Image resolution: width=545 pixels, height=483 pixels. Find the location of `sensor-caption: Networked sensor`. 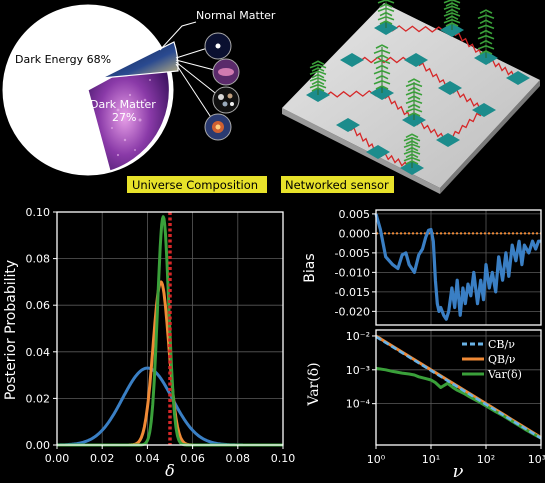

sensor-caption: Networked sensor is located at coordinates (337, 185).